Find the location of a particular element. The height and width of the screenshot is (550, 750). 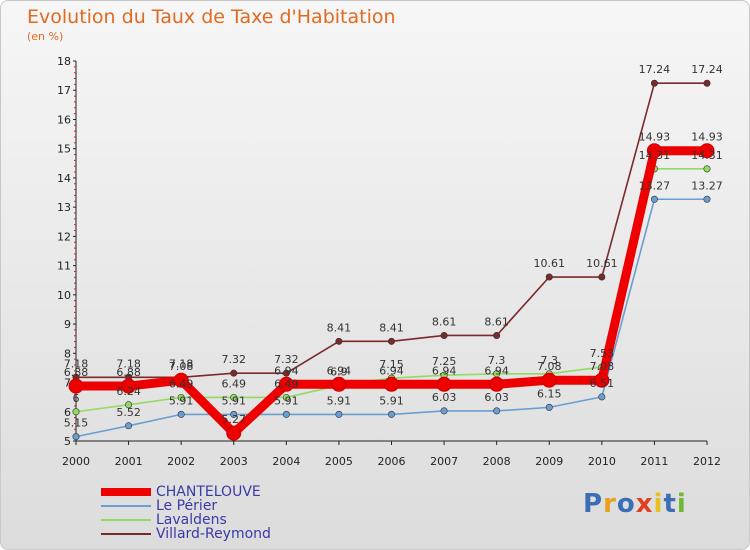

data-label: 6 is located at coordinates (76, 398).